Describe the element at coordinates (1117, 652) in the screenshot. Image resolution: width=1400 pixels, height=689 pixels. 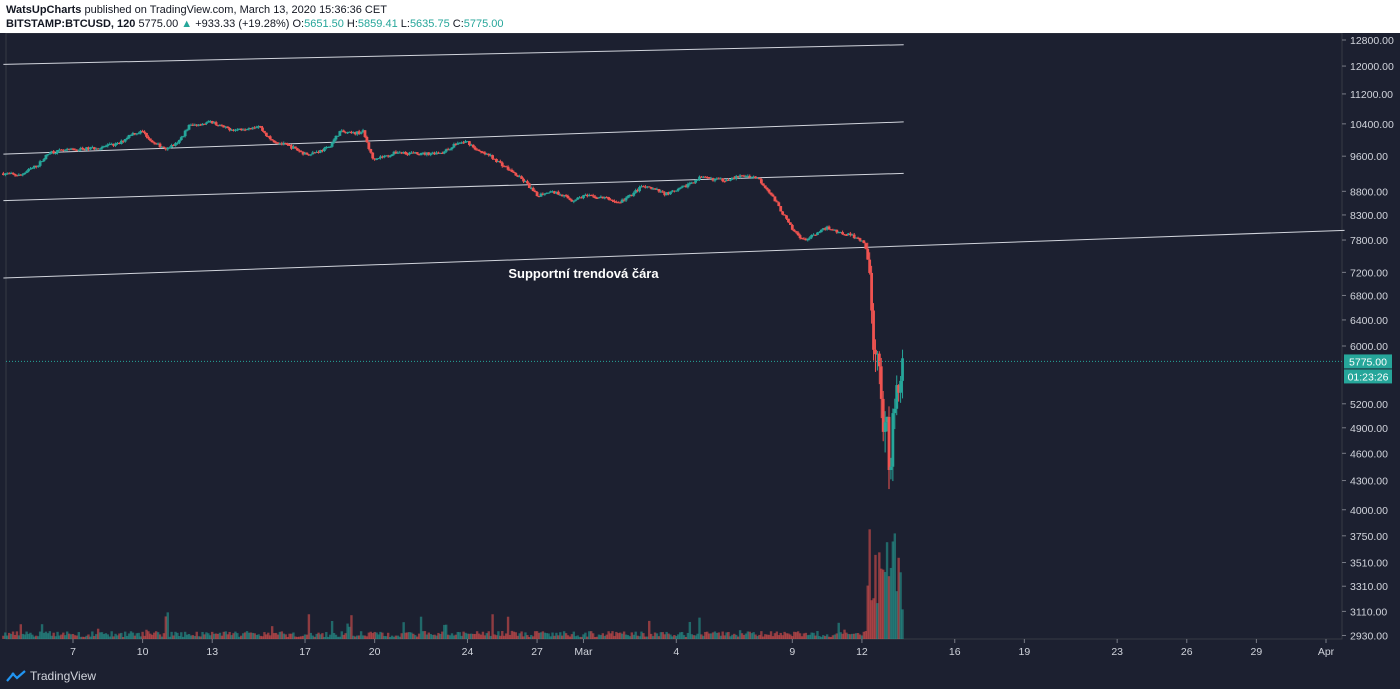
I see `x-tick-label: 23` at that location.